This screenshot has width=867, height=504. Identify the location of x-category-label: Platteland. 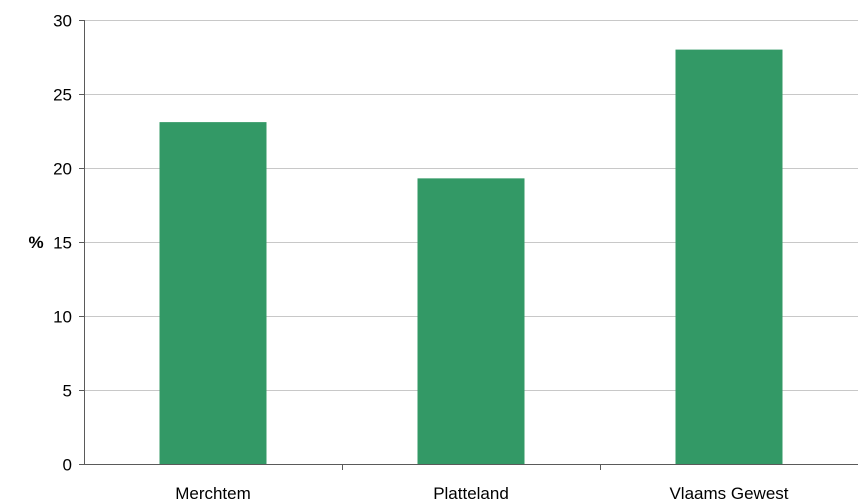
(471, 493).